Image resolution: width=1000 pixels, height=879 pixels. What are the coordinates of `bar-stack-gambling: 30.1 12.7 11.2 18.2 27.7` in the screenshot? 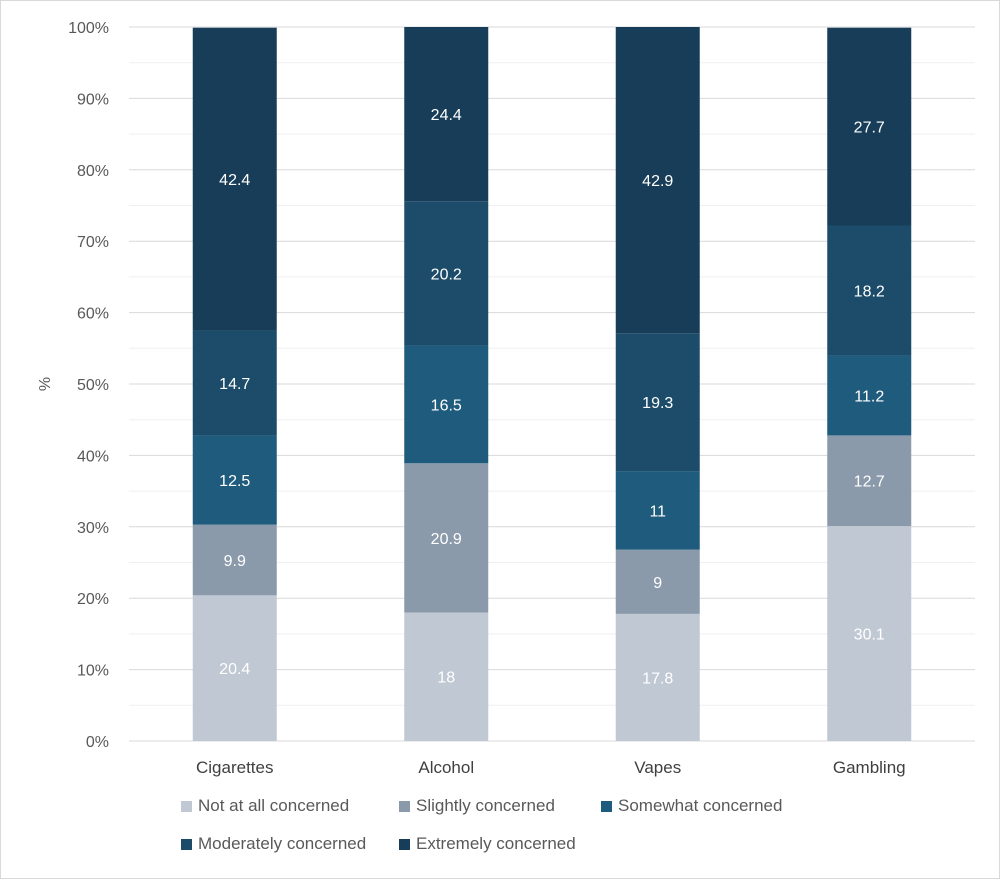 It's located at (869, 384).